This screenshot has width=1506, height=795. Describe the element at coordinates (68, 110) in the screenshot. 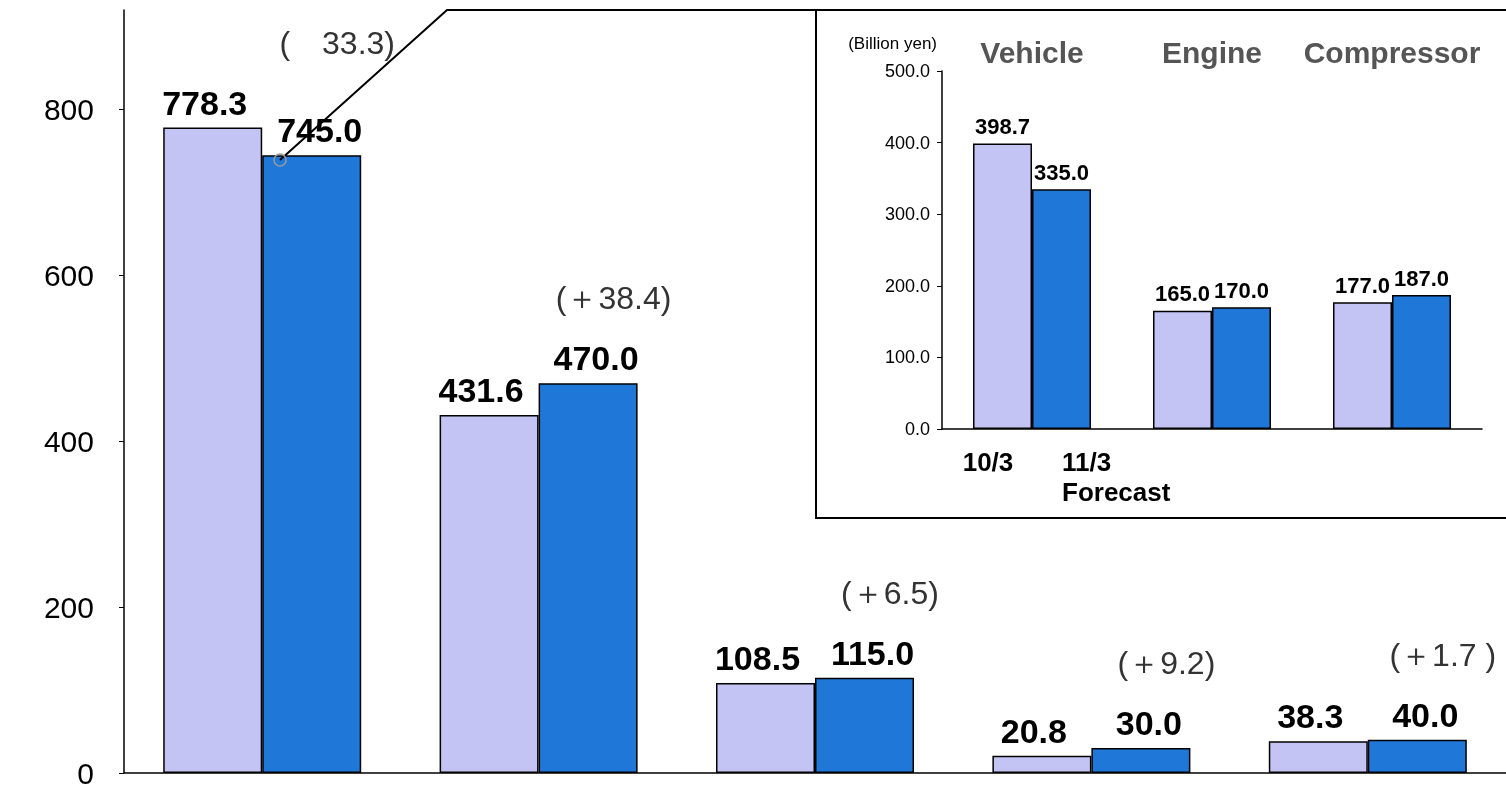

I see `y-tick-label: 800` at that location.